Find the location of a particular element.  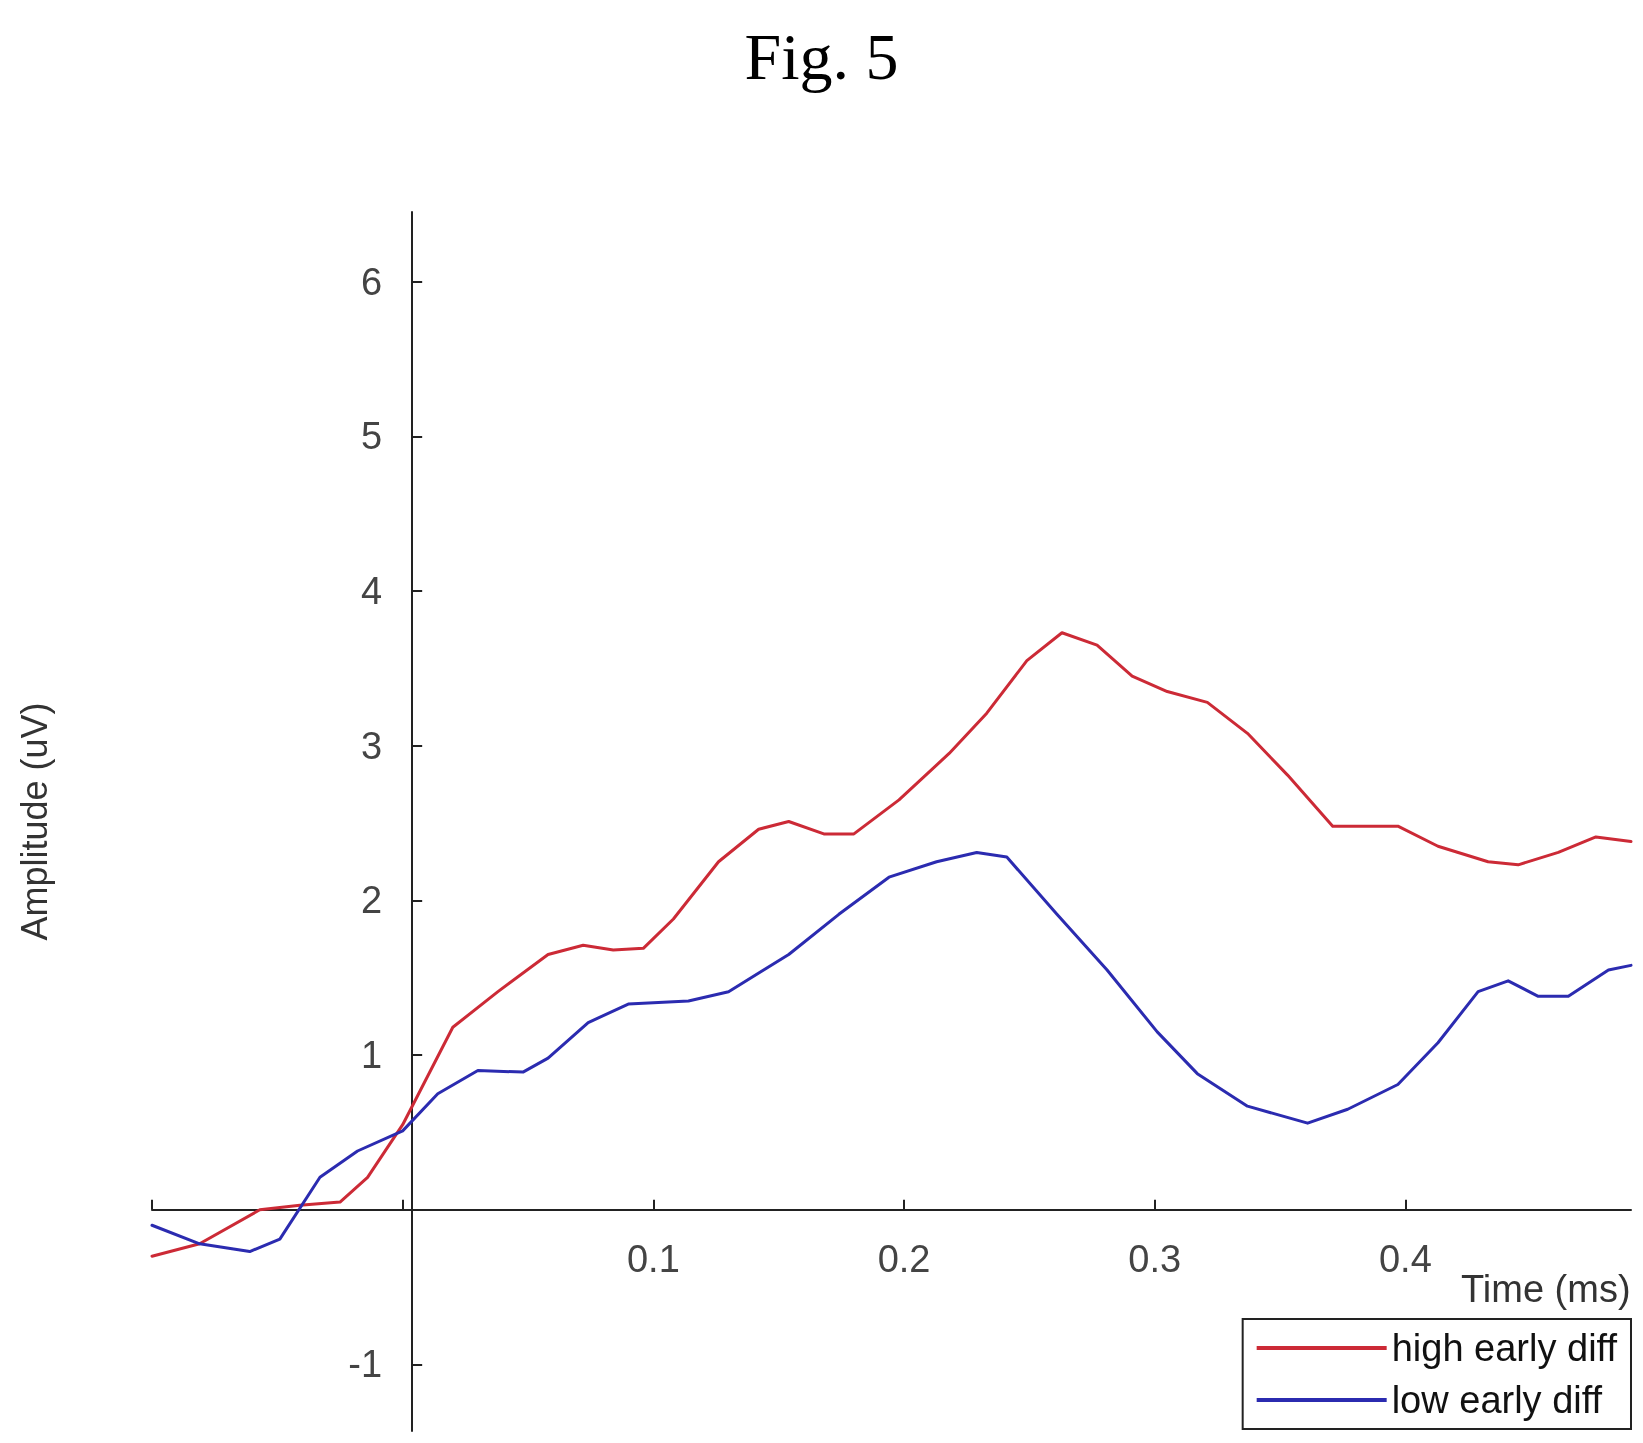

legend-label: low early diff is located at coordinates (1497, 1400).